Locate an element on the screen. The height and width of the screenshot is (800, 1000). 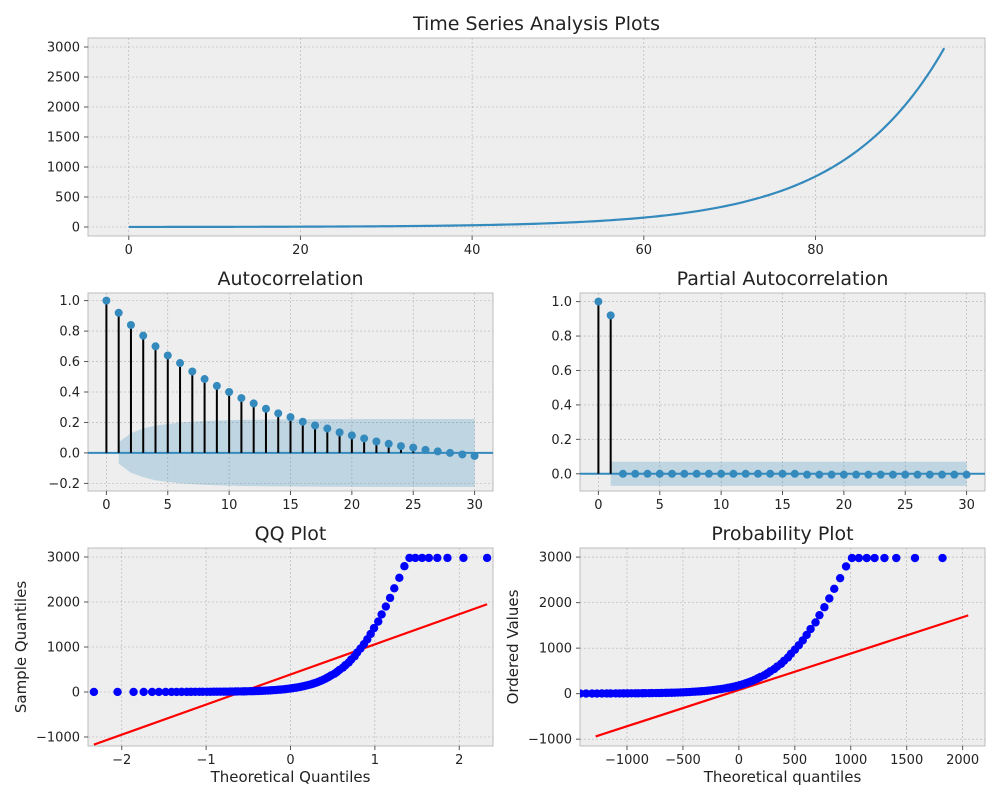
y-tick-label: 1000 is located at coordinates (63, 168).